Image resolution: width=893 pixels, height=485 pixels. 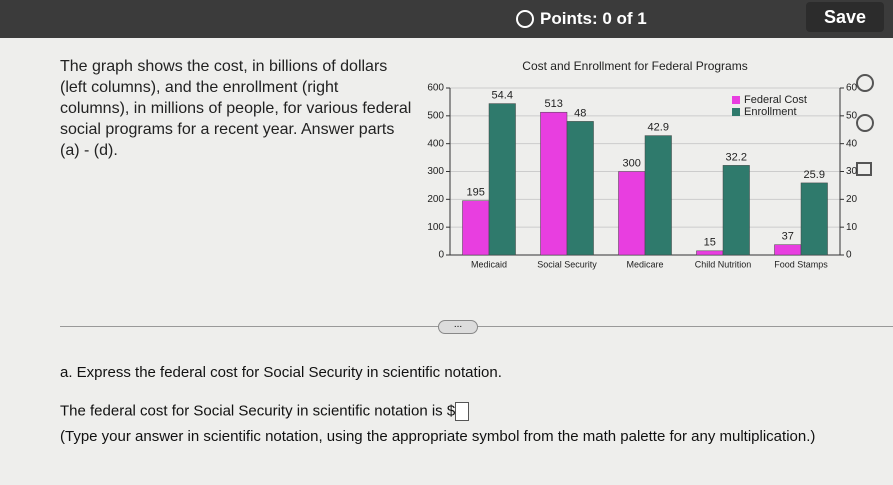 What do you see at coordinates (864, 169) in the screenshot?
I see `expand-icon` at bounding box center [864, 169].